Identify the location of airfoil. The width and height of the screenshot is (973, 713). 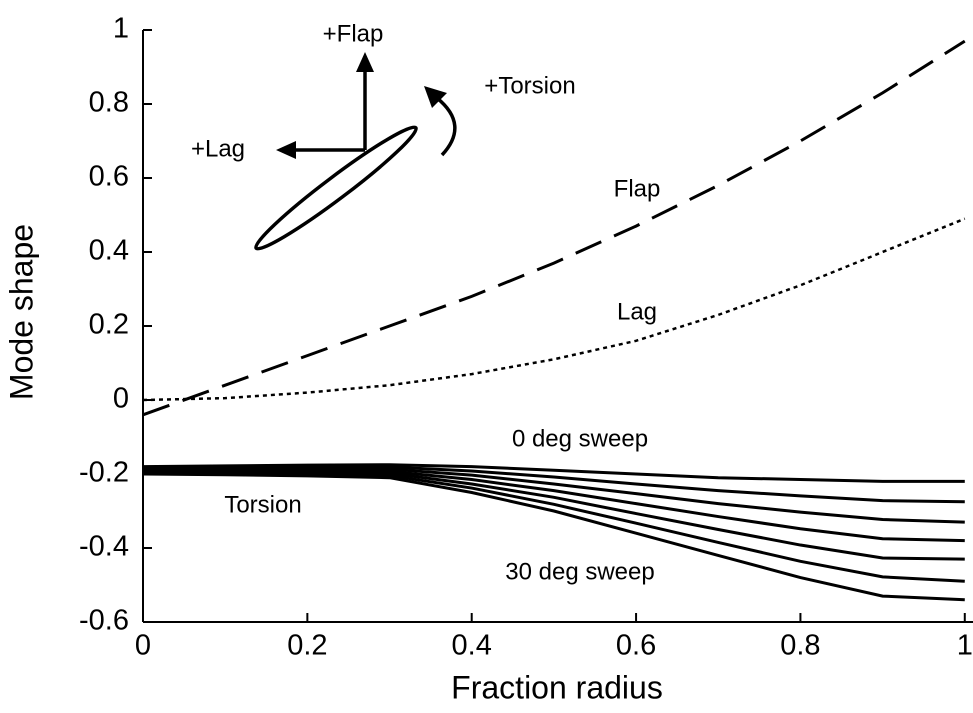
(336, 188).